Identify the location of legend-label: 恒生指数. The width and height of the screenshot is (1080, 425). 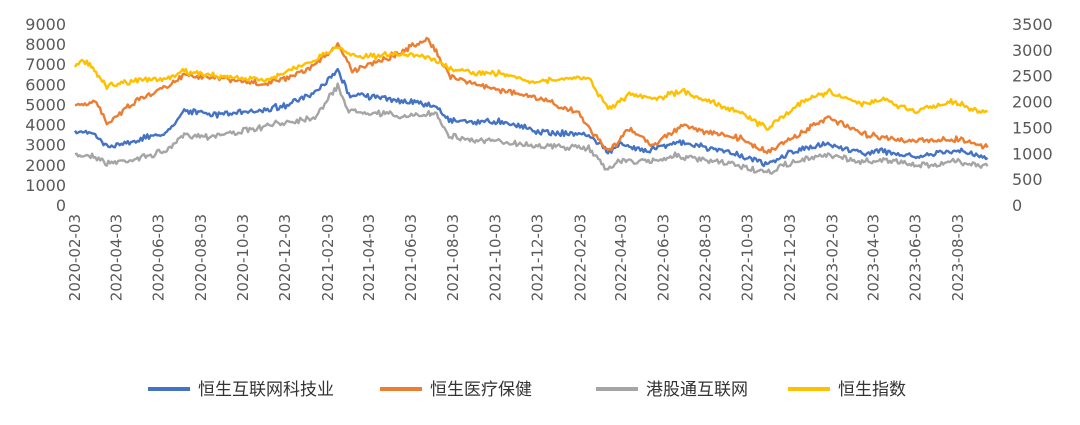
(872, 390).